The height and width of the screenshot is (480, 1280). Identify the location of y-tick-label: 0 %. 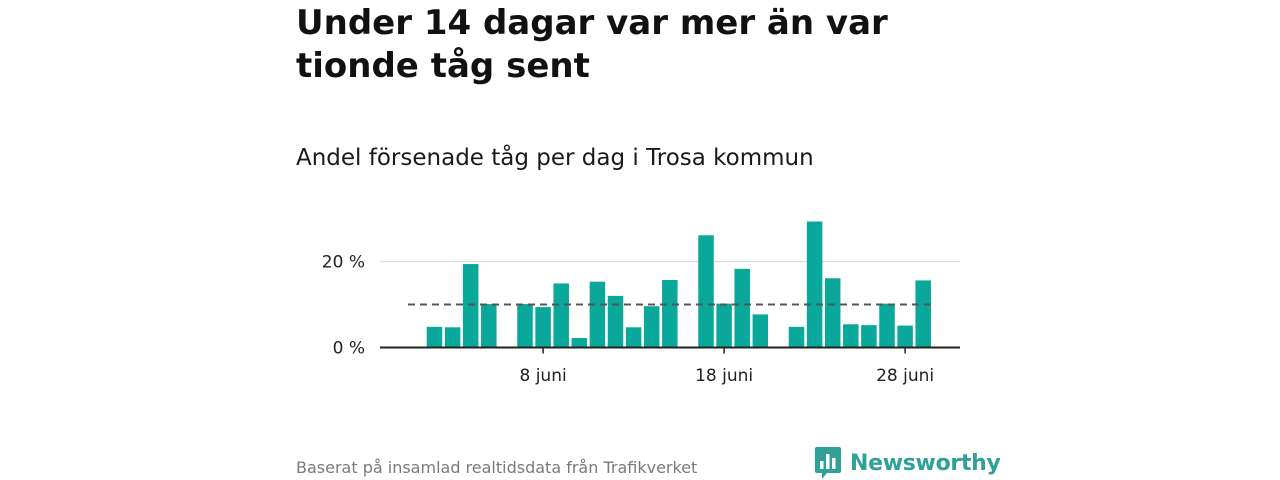
(349, 349).